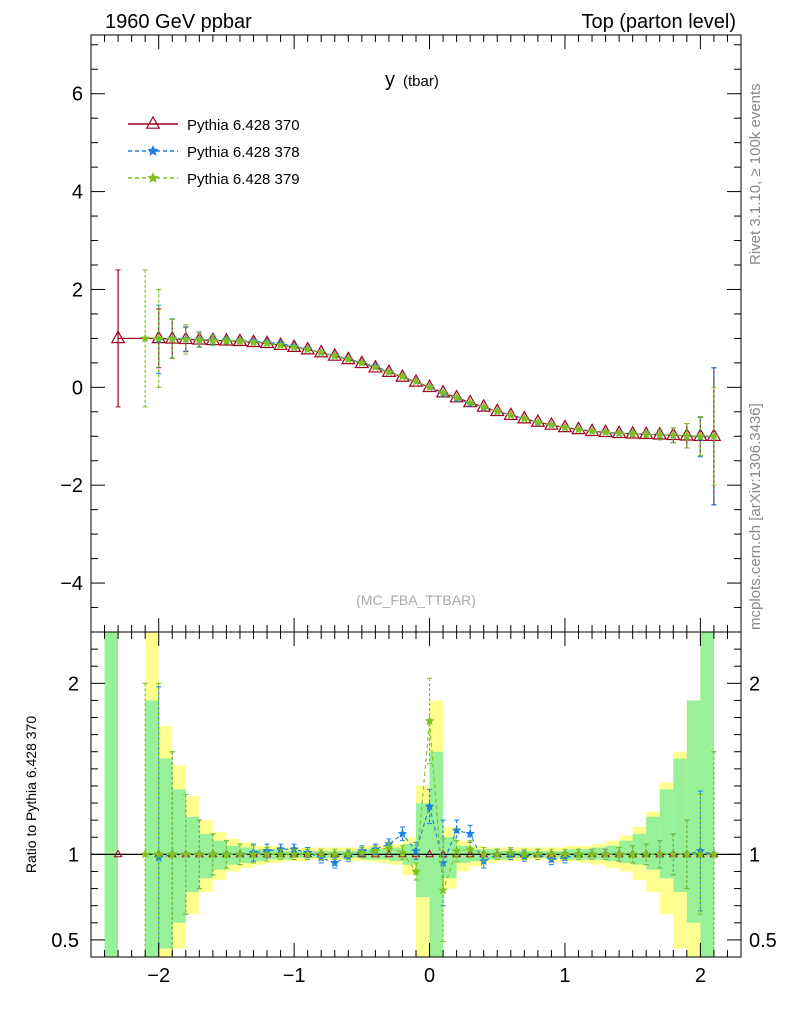  What do you see at coordinates (564, 976) in the screenshot?
I see `ratio-xtick-label: 1` at bounding box center [564, 976].